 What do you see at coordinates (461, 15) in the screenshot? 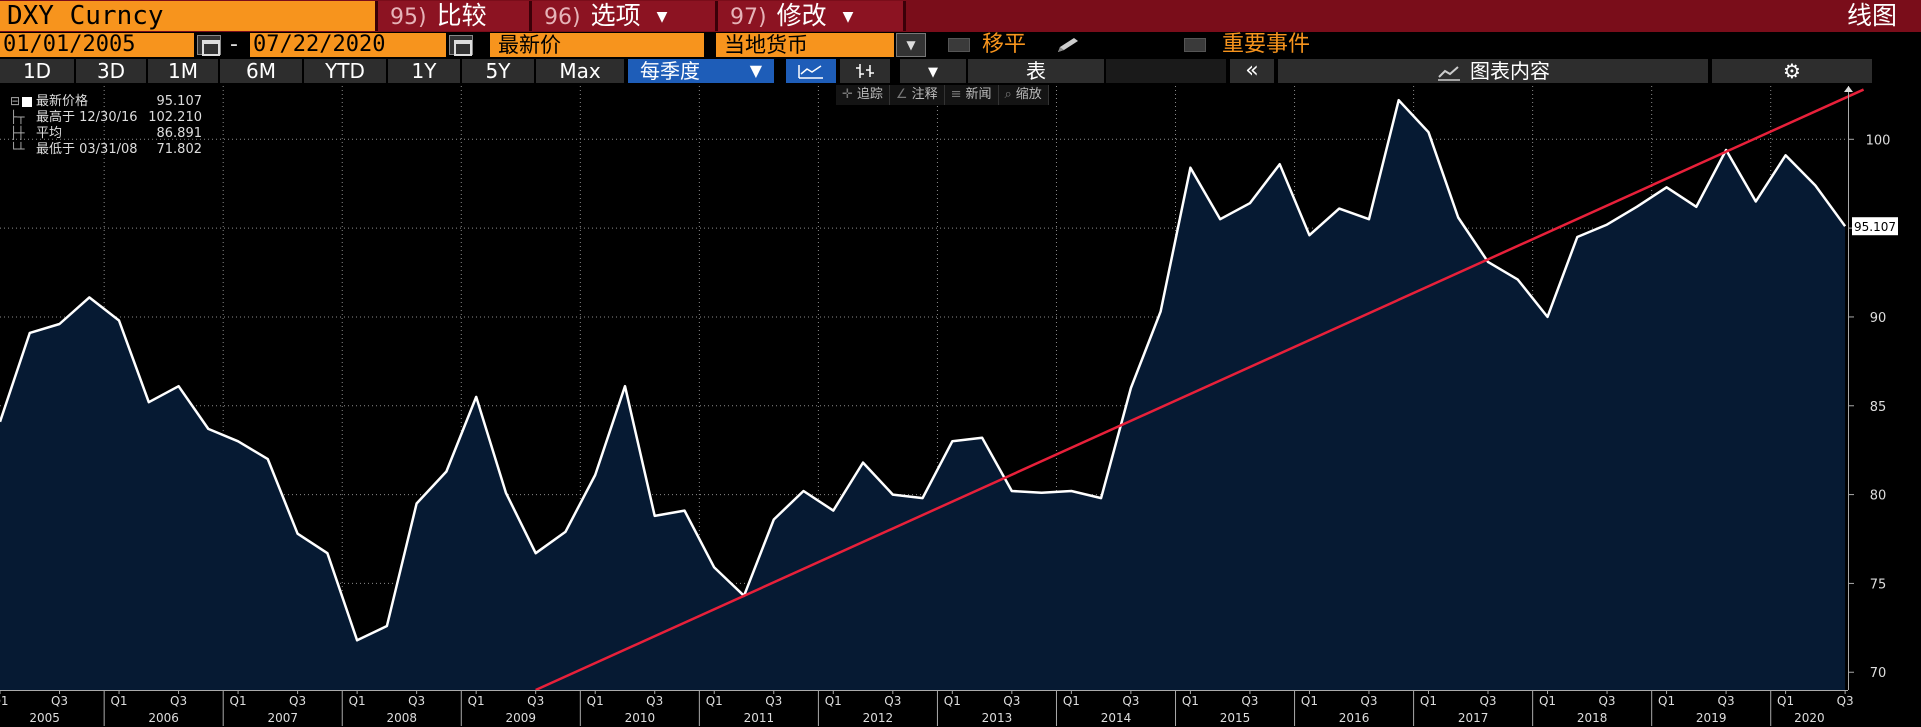
I see `compare-button-label: 比较` at bounding box center [461, 15].